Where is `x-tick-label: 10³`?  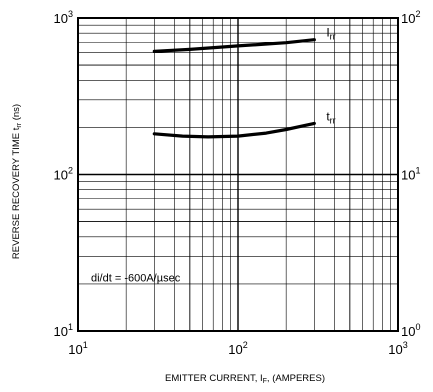 x-tick-label: 10³ is located at coordinates (397, 348).